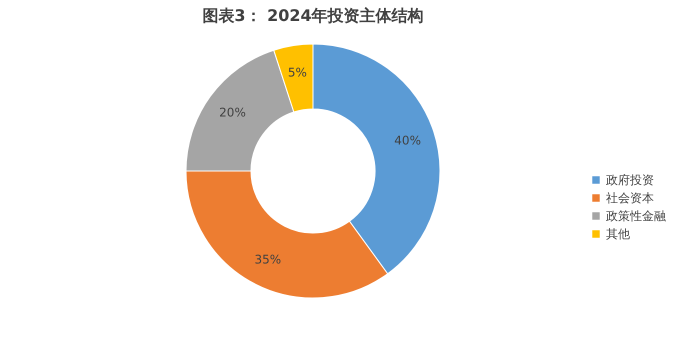 Image resolution: width=689 pixels, height=355 pixels. Describe the element at coordinates (630, 180) in the screenshot. I see `legend-label: 政府投资` at that location.